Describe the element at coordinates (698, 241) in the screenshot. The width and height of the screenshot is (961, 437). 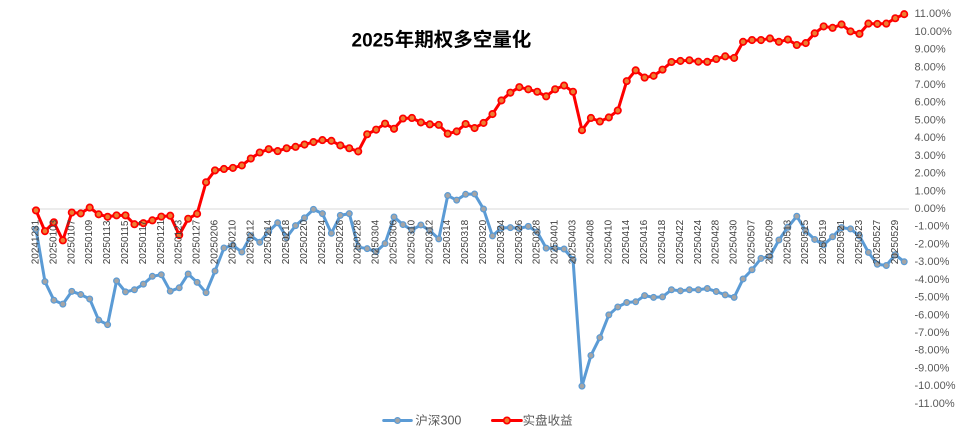
I see `svg-text: 20250424` at that location.